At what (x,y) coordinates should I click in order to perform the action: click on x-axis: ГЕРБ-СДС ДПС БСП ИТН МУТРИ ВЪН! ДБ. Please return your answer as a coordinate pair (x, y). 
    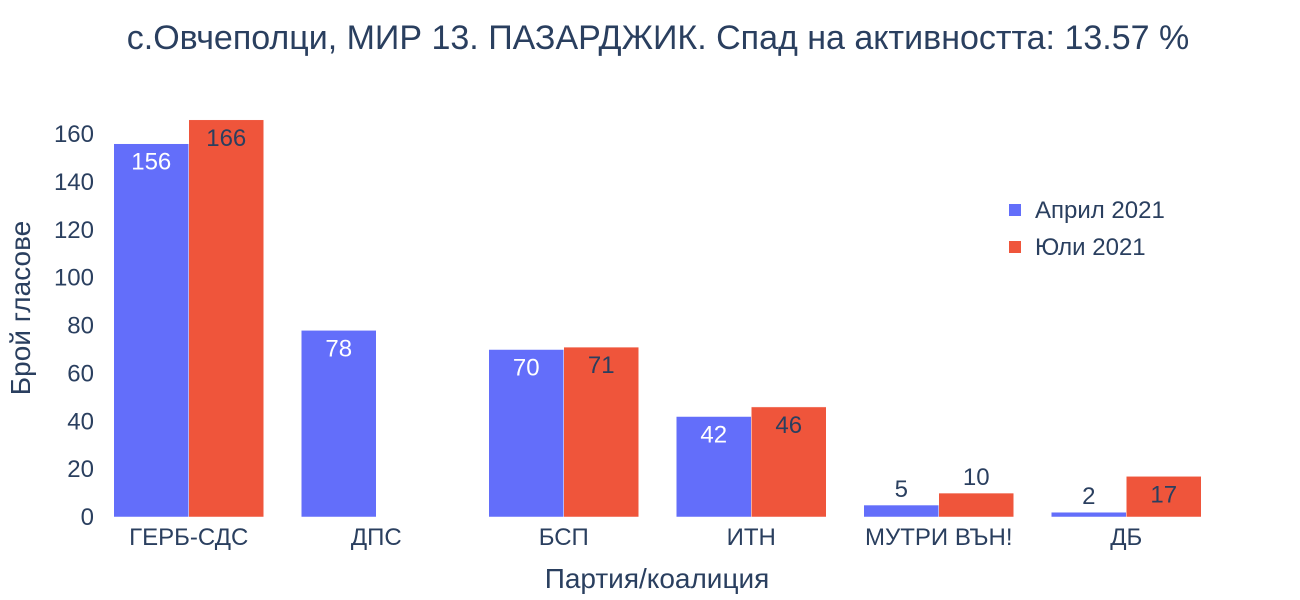
    Looking at the image, I should click on (635, 537).